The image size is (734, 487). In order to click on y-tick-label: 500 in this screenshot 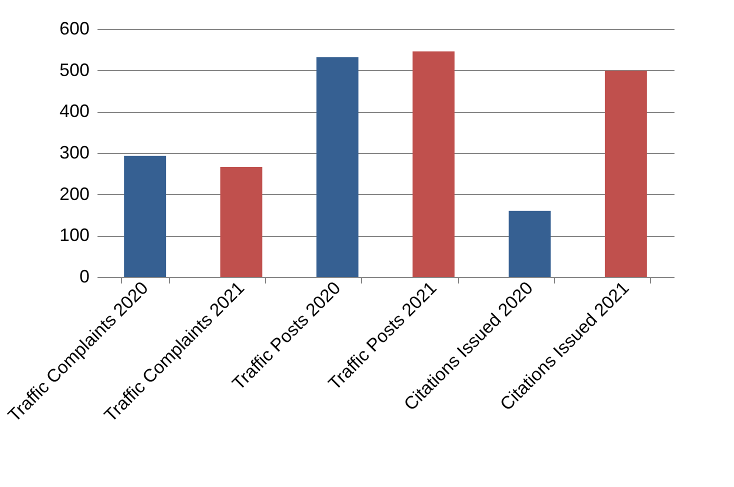, I will do `click(74, 70)`.